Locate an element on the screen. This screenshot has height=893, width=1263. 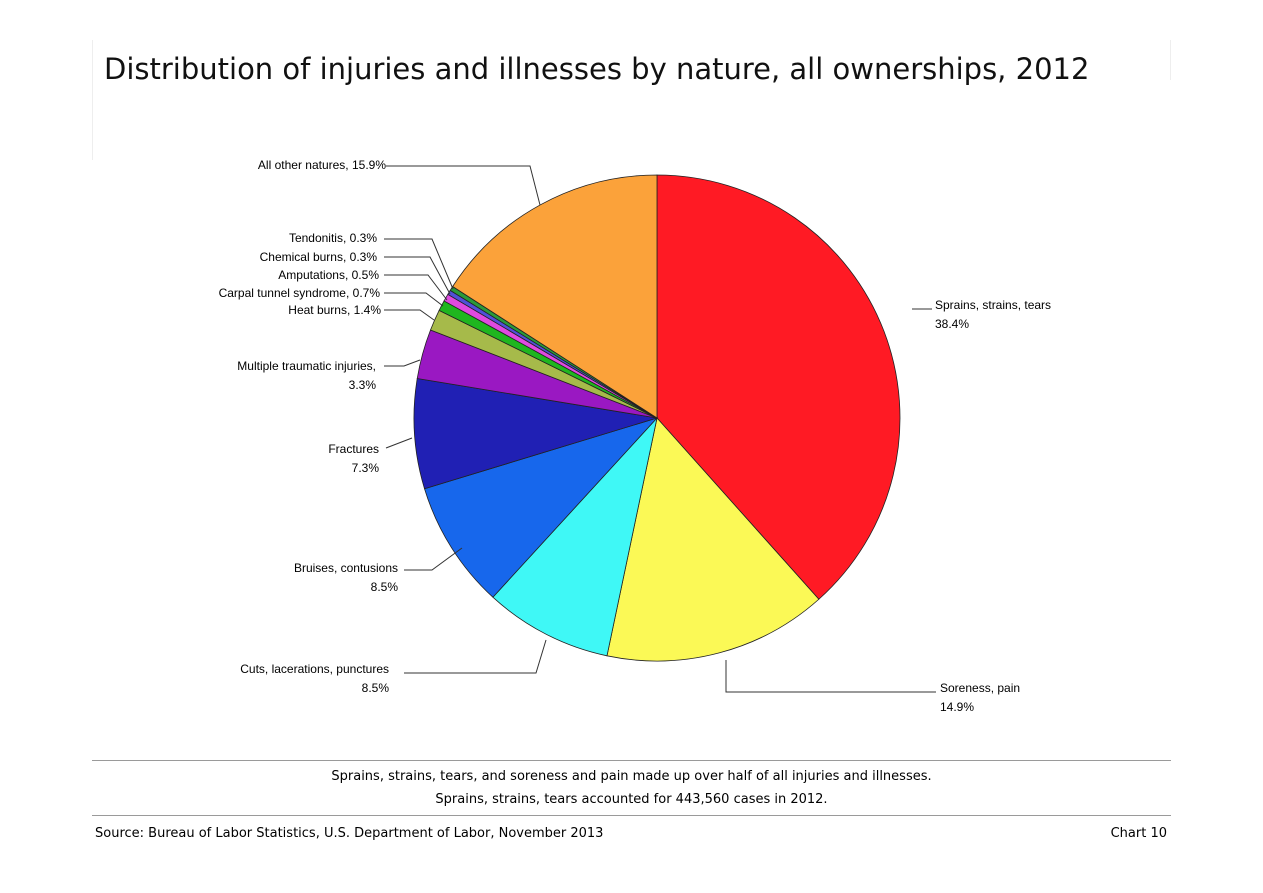
divider-bottom is located at coordinates (631, 815).